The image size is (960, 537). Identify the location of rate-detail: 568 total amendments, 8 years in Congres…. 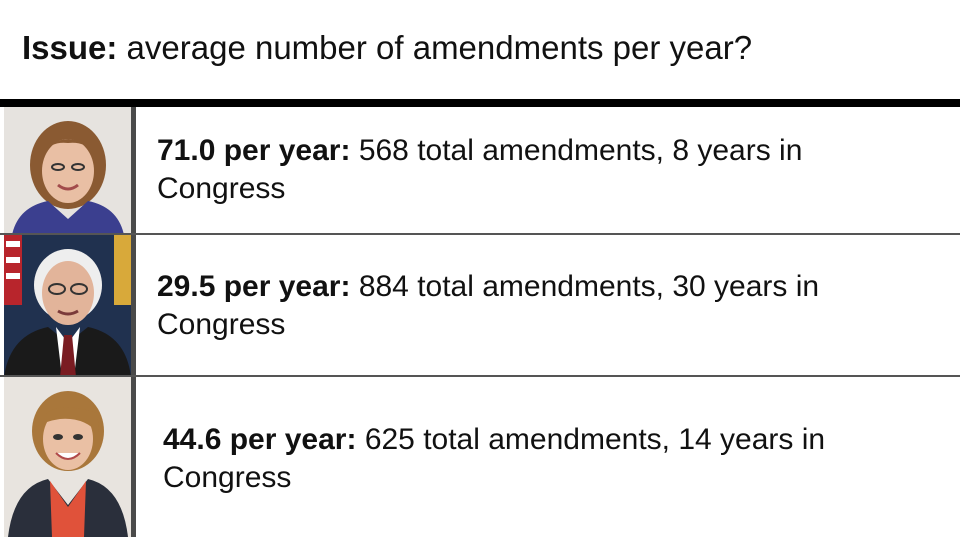
(480, 169).